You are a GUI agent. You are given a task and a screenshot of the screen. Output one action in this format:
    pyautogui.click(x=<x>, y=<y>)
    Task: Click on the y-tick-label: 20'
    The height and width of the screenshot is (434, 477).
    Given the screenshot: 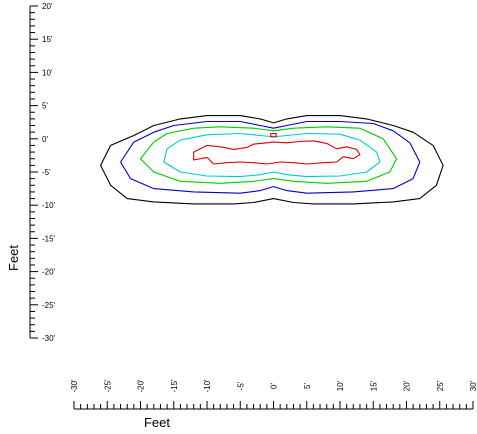 What is the action you would take?
    pyautogui.click(x=47, y=6)
    